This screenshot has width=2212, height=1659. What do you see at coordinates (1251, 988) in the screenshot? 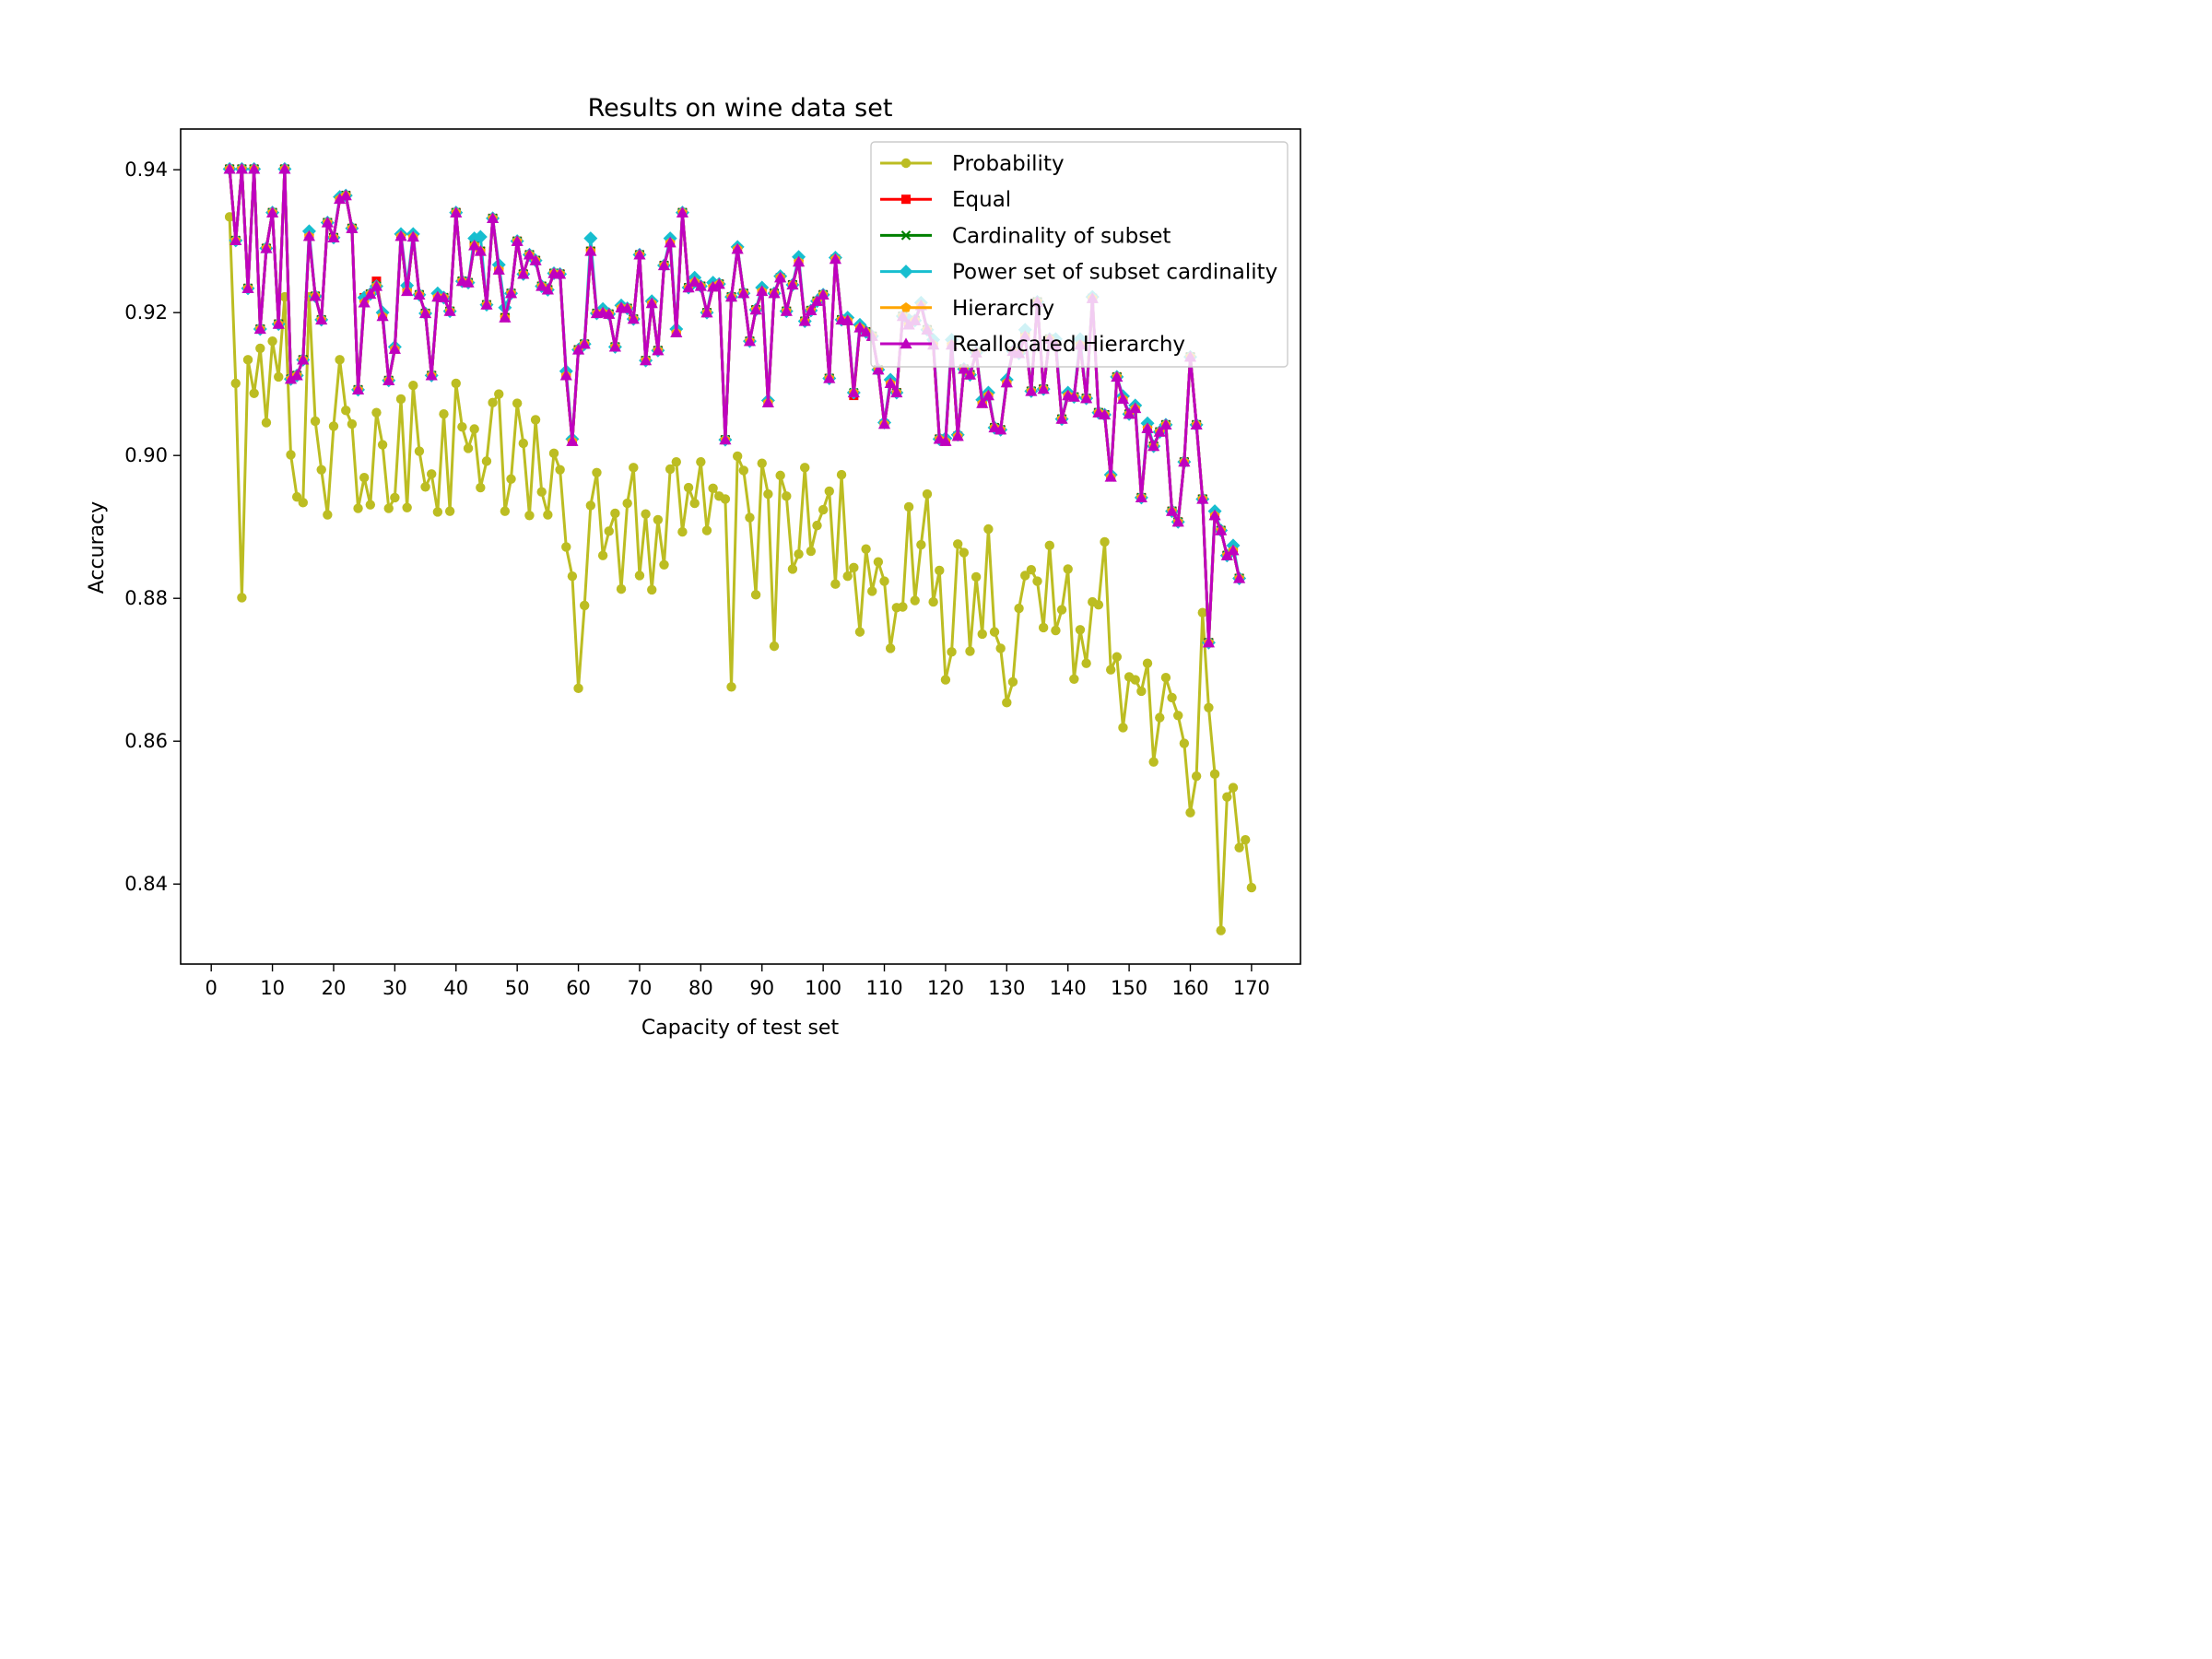
I see `x-tick-label: 170` at bounding box center [1251, 988].